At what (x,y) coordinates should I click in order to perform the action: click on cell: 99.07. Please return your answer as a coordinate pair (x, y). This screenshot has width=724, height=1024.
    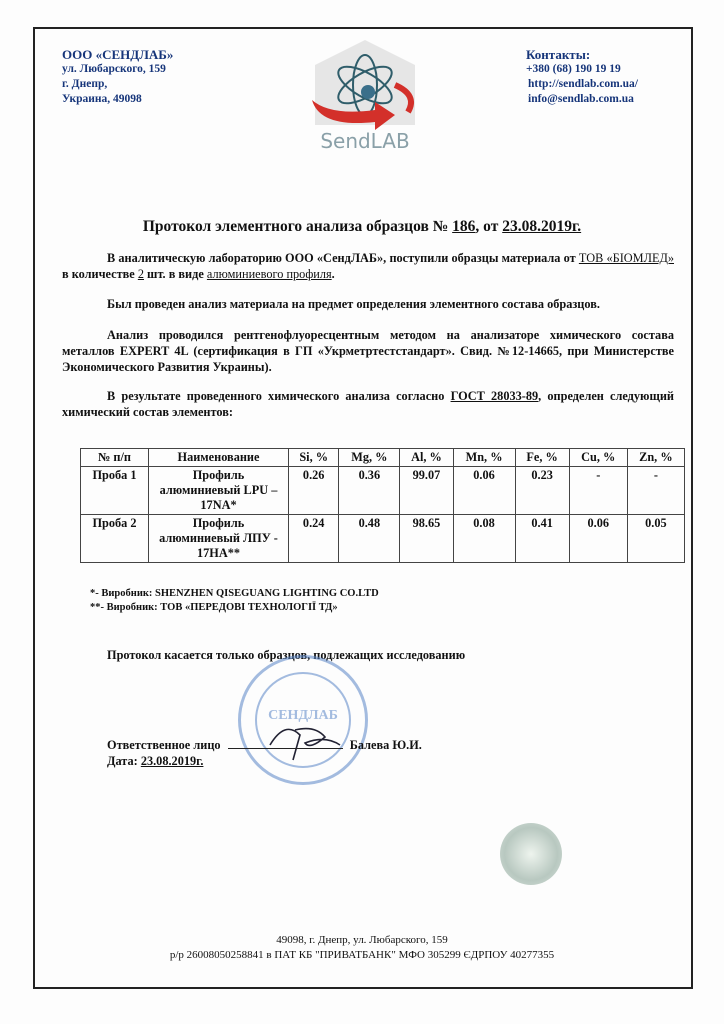
    Looking at the image, I should click on (426, 490).